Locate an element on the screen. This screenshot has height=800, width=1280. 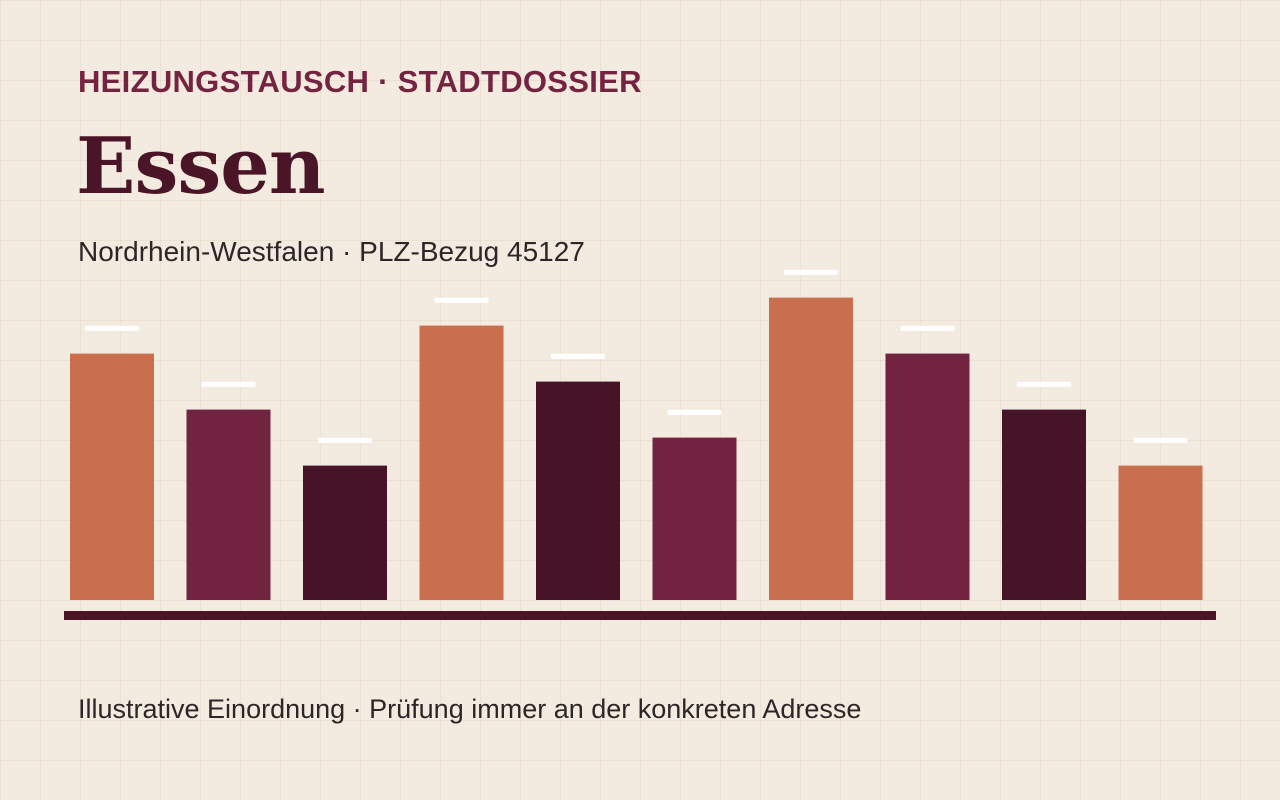
page-subtitle: Nordrhein-Westfalen · PLZ-Bezug 45127 is located at coordinates (331, 251).